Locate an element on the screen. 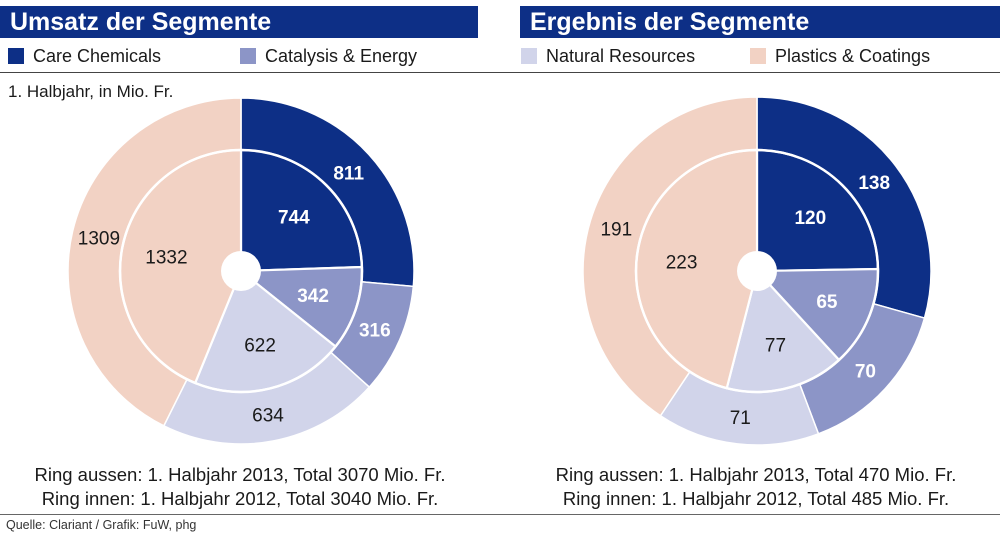 Image resolution: width=1000 pixels, height=537 pixels. outer-label-natural-resources-left: 634 is located at coordinates (268, 416).